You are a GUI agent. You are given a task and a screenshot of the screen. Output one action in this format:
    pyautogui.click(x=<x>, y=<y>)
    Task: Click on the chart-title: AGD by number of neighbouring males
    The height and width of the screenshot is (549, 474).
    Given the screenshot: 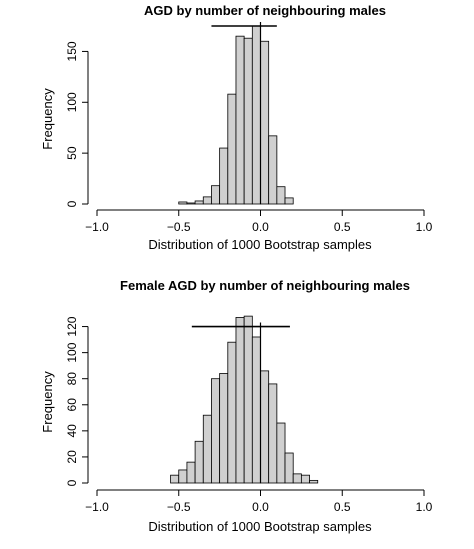 What is the action you would take?
    pyautogui.click(x=265, y=10)
    